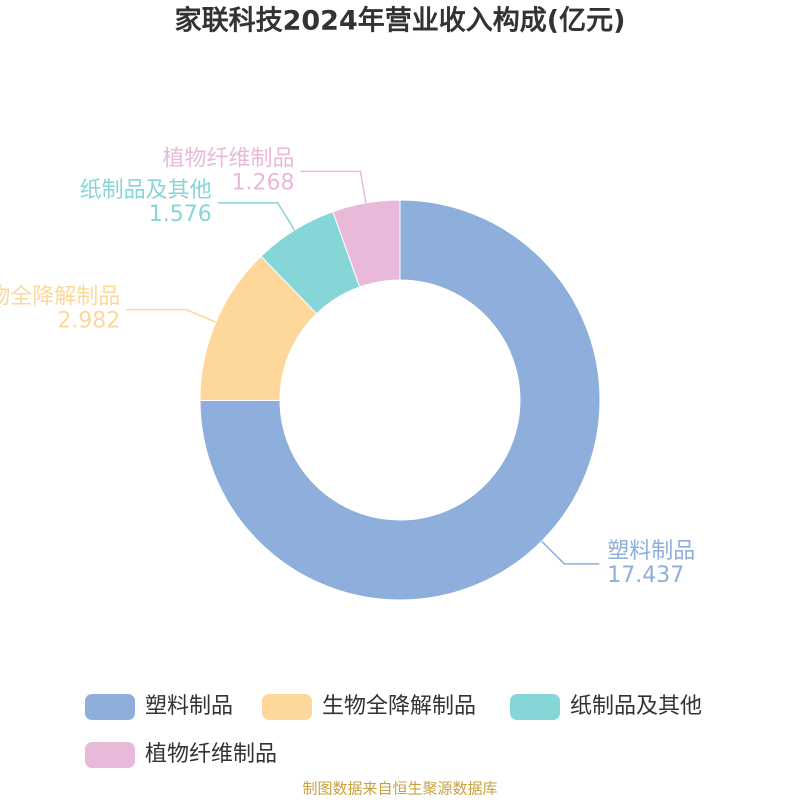 The height and width of the screenshot is (804, 800). What do you see at coordinates (146, 190) in the screenshot?
I see `data-label-name: 纸制品及其他` at bounding box center [146, 190].